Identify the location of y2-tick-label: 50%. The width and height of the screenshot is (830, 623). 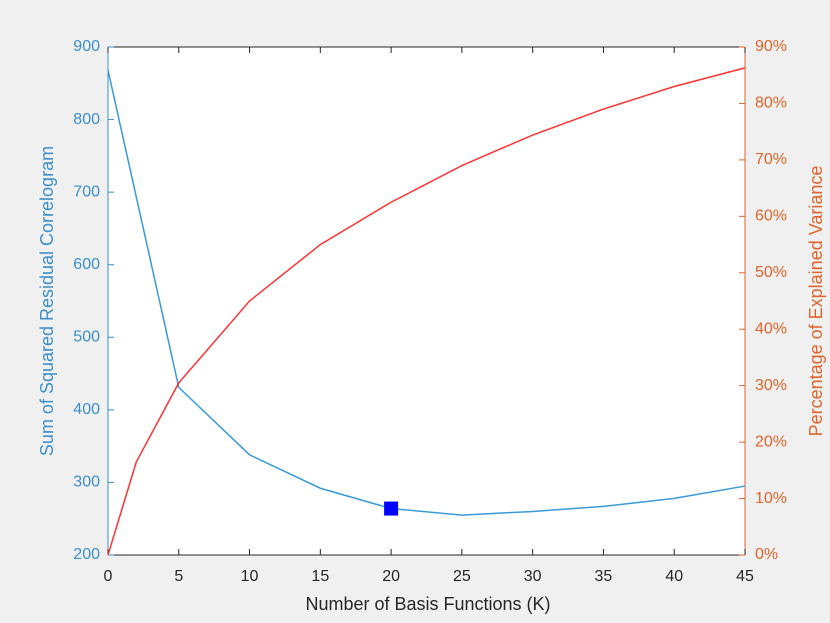
(771, 272).